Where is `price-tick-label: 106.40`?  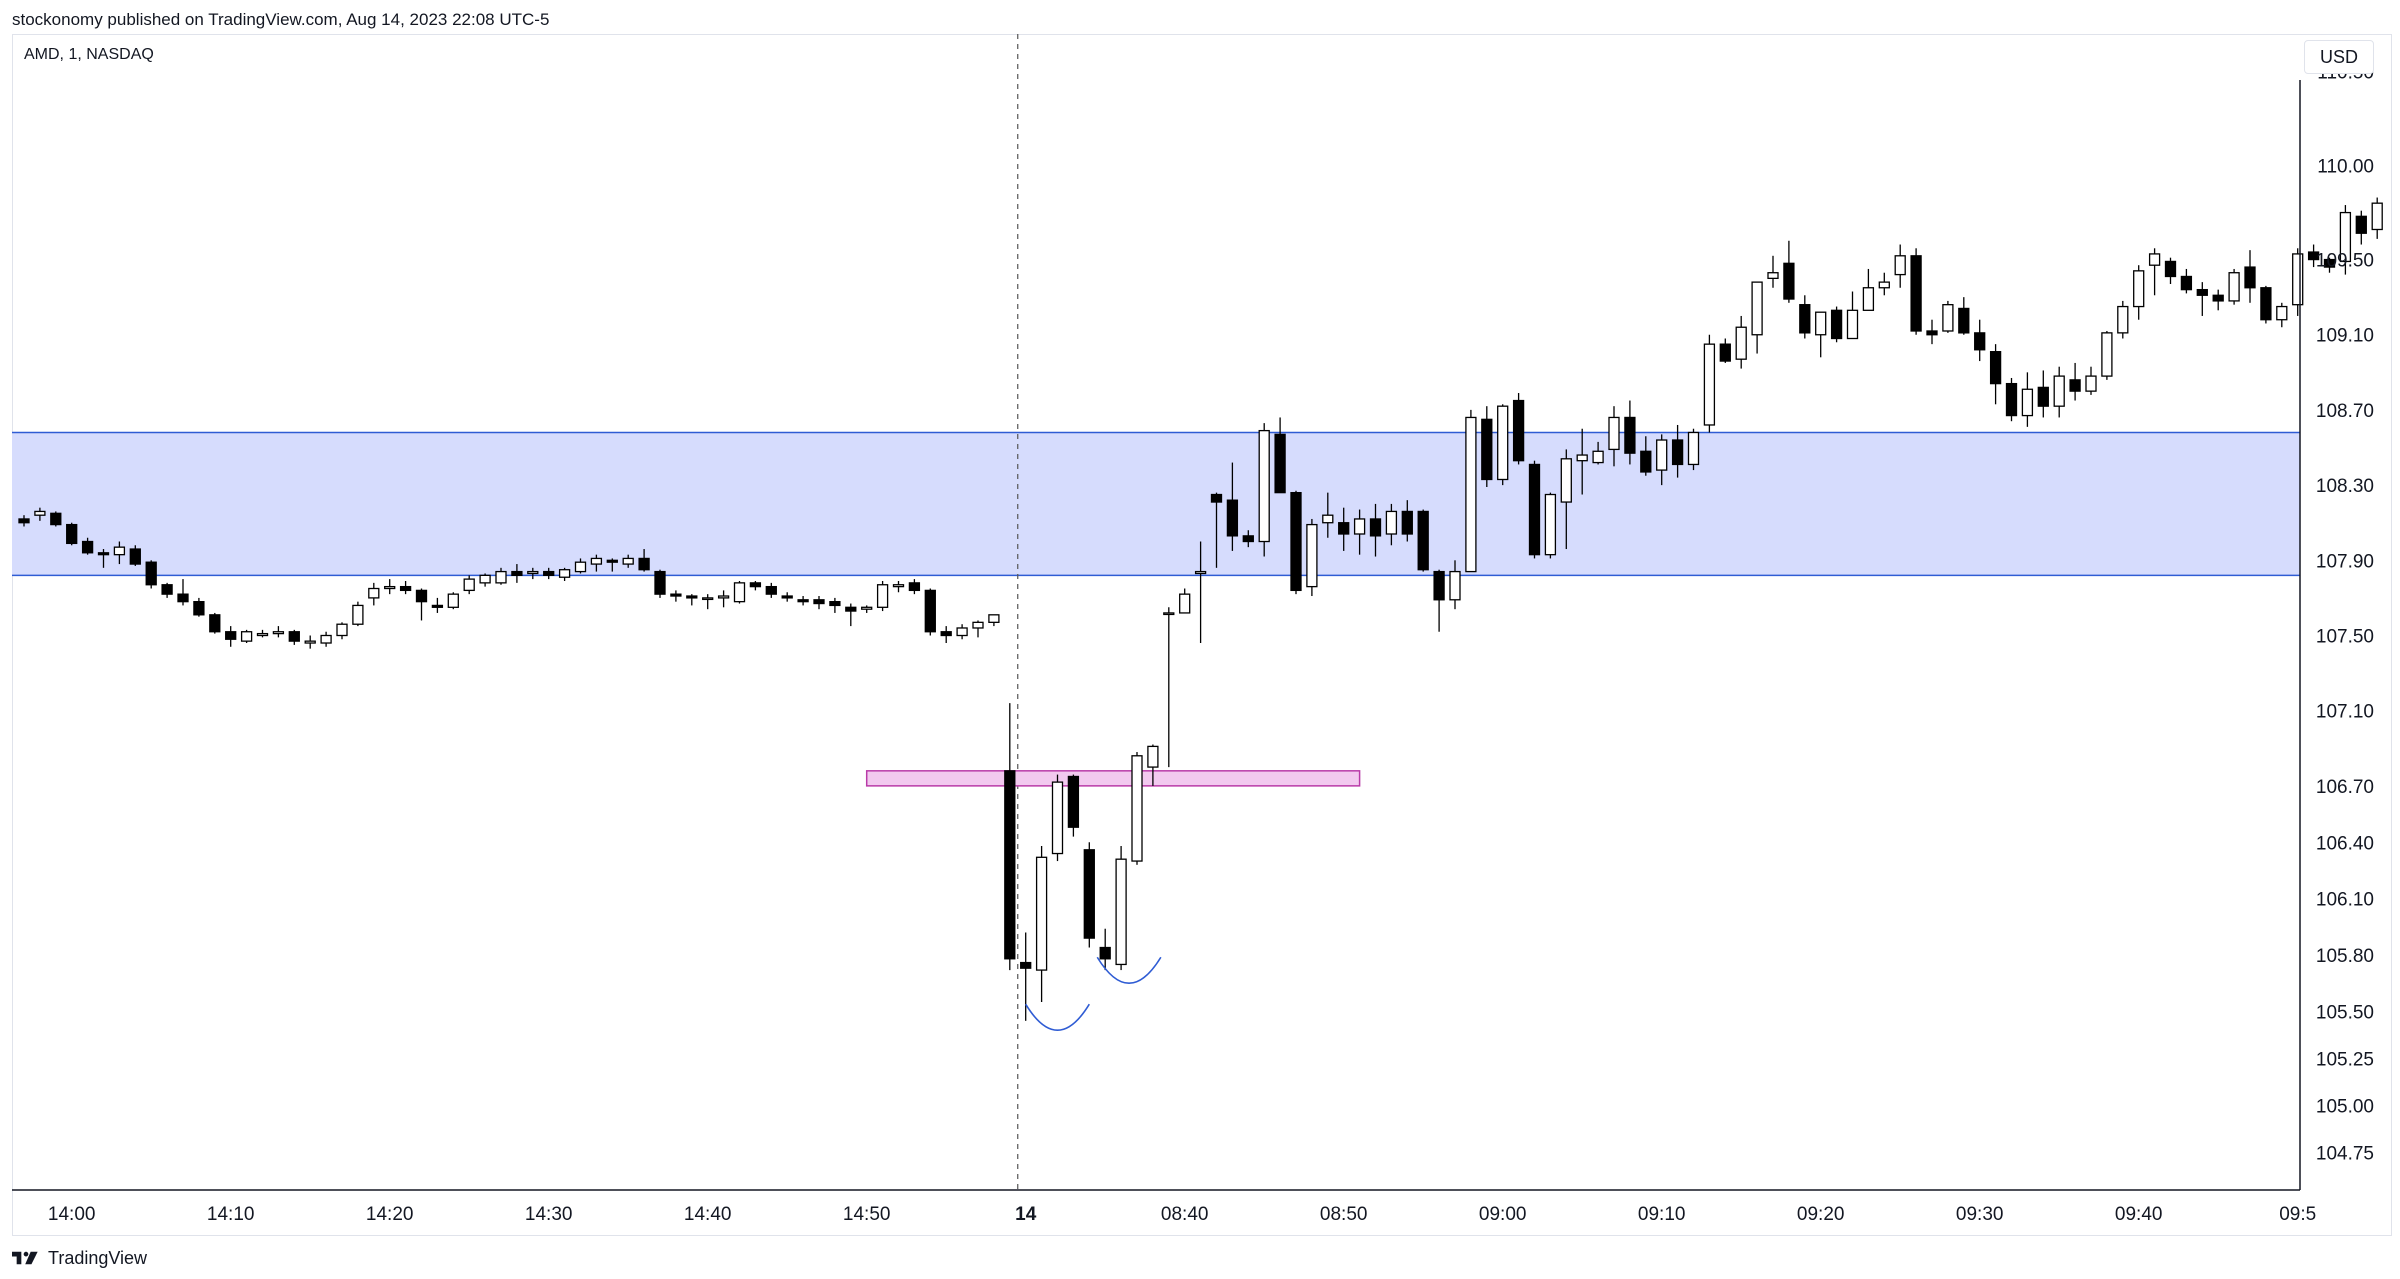 price-tick-label: 106.40 is located at coordinates (2345, 843).